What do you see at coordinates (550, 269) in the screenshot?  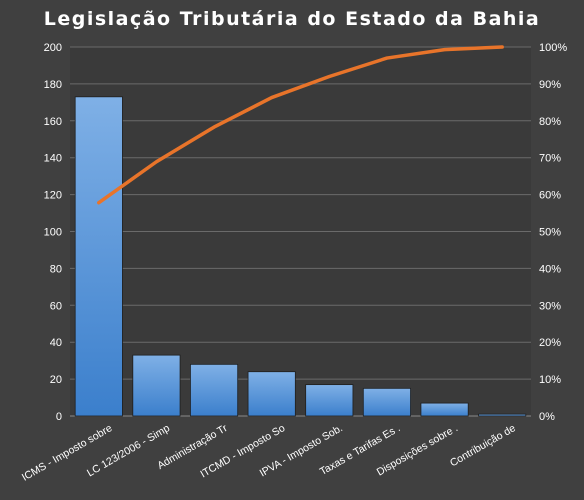 I see `right-tick-label: 40%` at bounding box center [550, 269].